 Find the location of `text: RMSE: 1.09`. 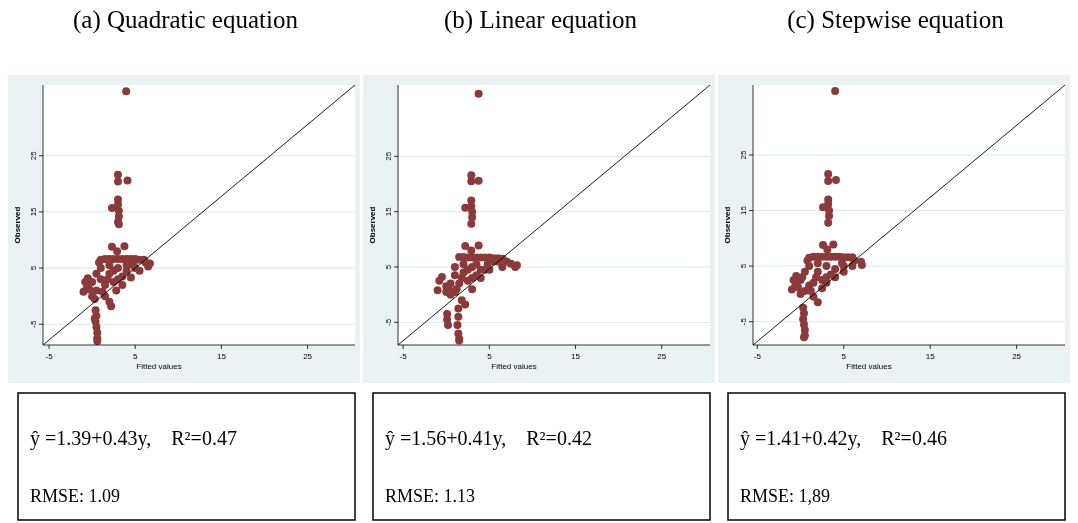

text: RMSE: 1.09 is located at coordinates (75, 496).